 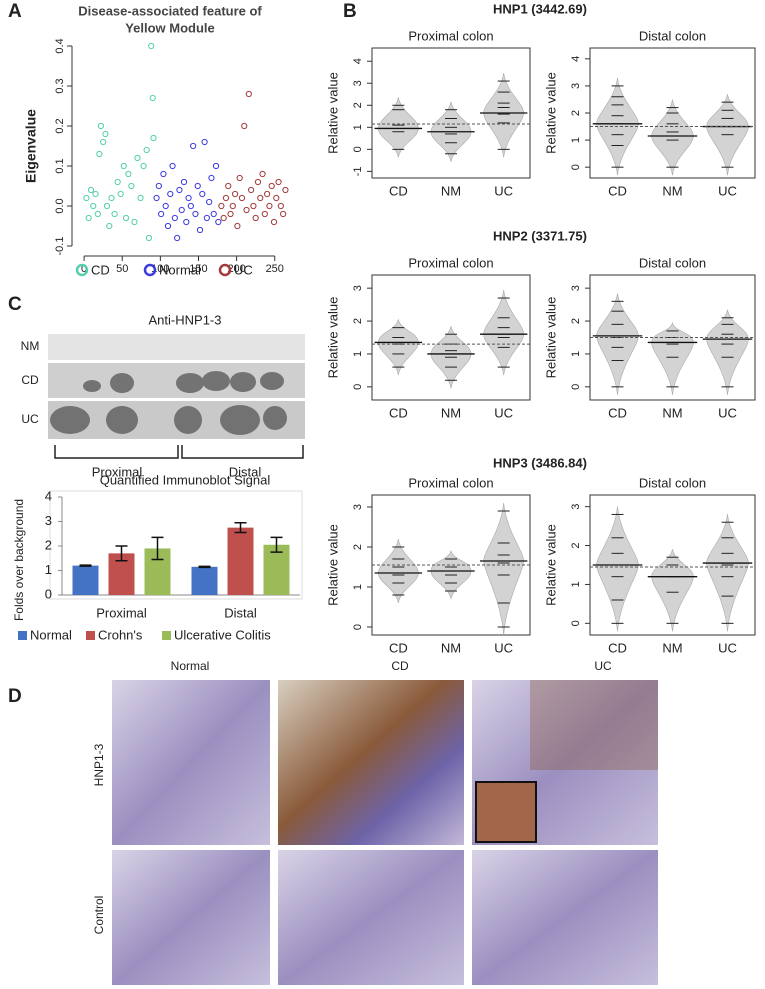 What do you see at coordinates (603, 666) in the screenshot?
I see `micrograph-column-label: UC` at bounding box center [603, 666].